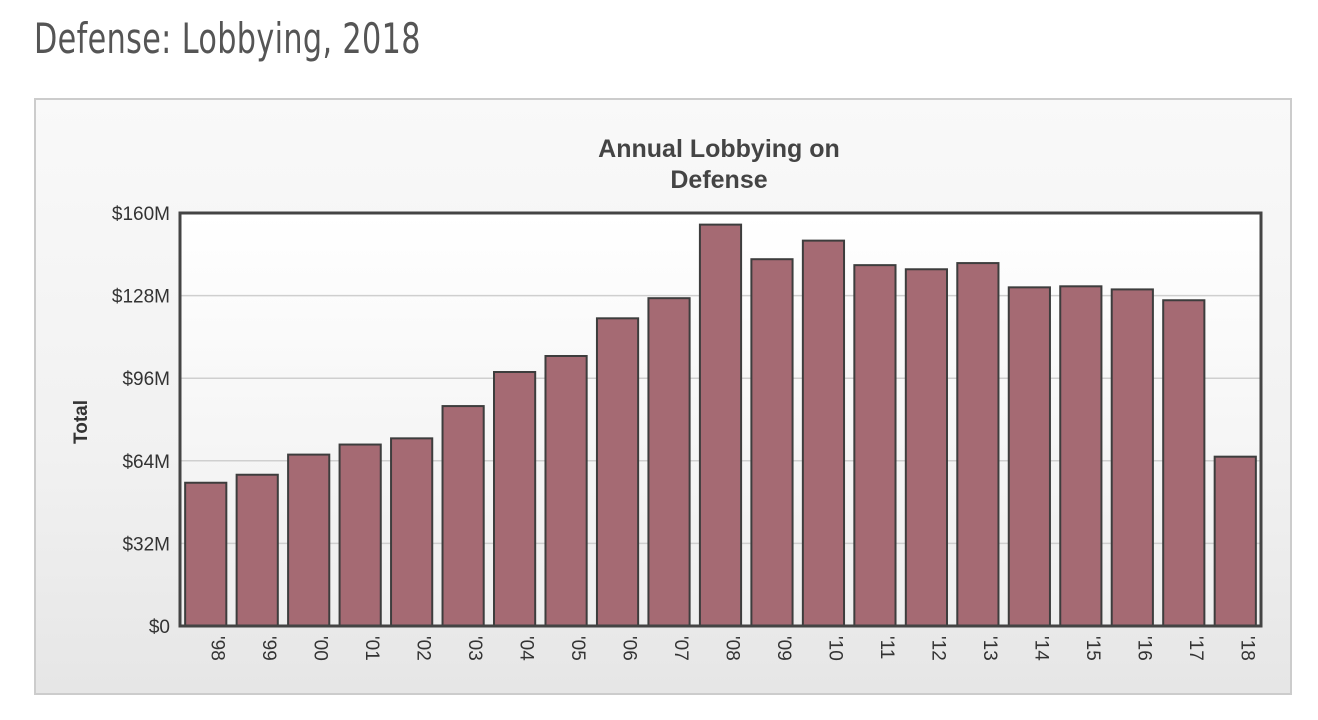  I want to click on y-tick-label: $96M, so click(146, 379).